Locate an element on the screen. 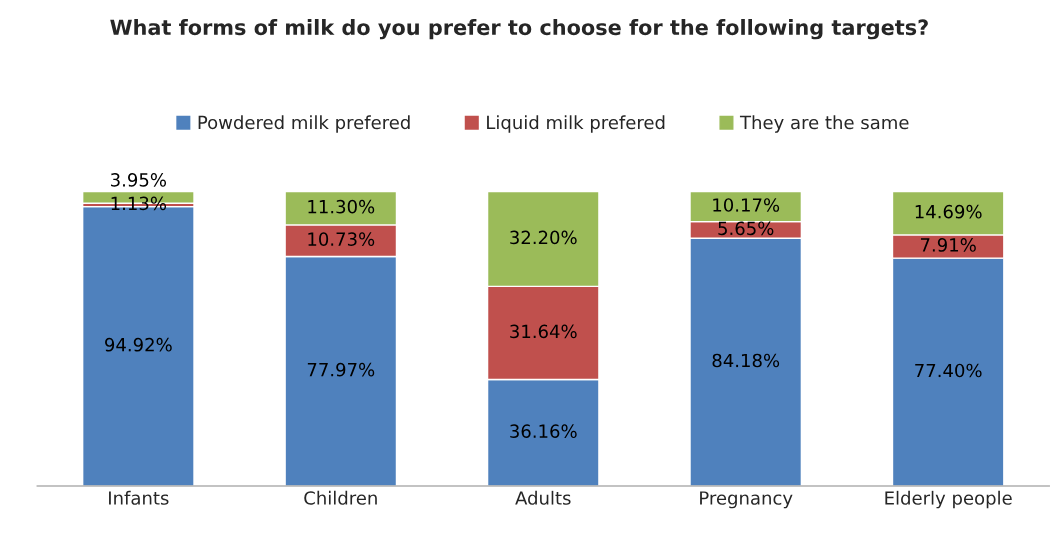 The height and width of the screenshot is (543, 1060). legend-label: Powdered milk prefered is located at coordinates (304, 124).